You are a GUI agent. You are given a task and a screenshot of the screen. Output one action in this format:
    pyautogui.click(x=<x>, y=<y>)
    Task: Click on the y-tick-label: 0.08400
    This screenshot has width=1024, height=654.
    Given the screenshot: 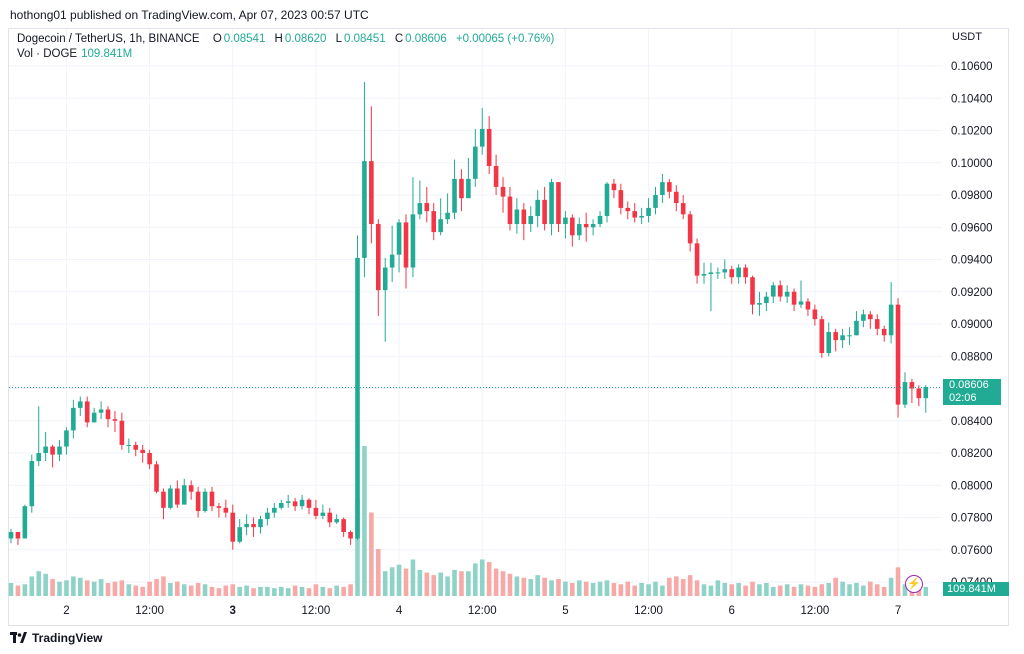 What is the action you would take?
    pyautogui.click(x=972, y=422)
    